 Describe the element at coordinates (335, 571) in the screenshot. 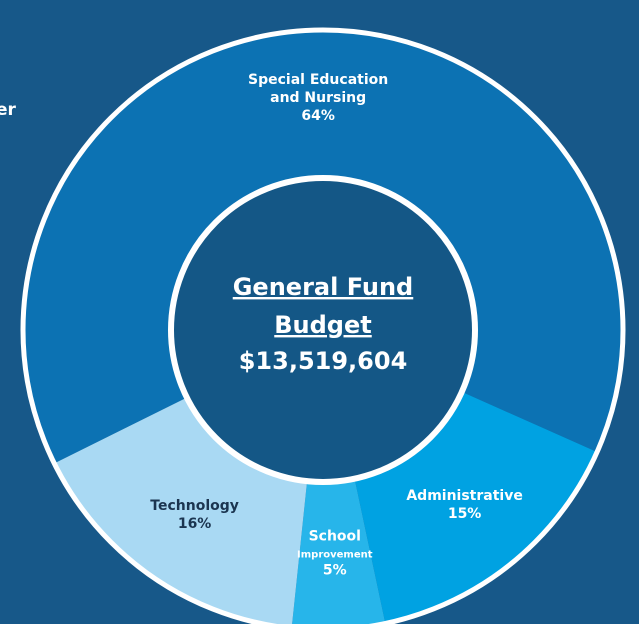

I see `slice-value-label: 5%` at that location.